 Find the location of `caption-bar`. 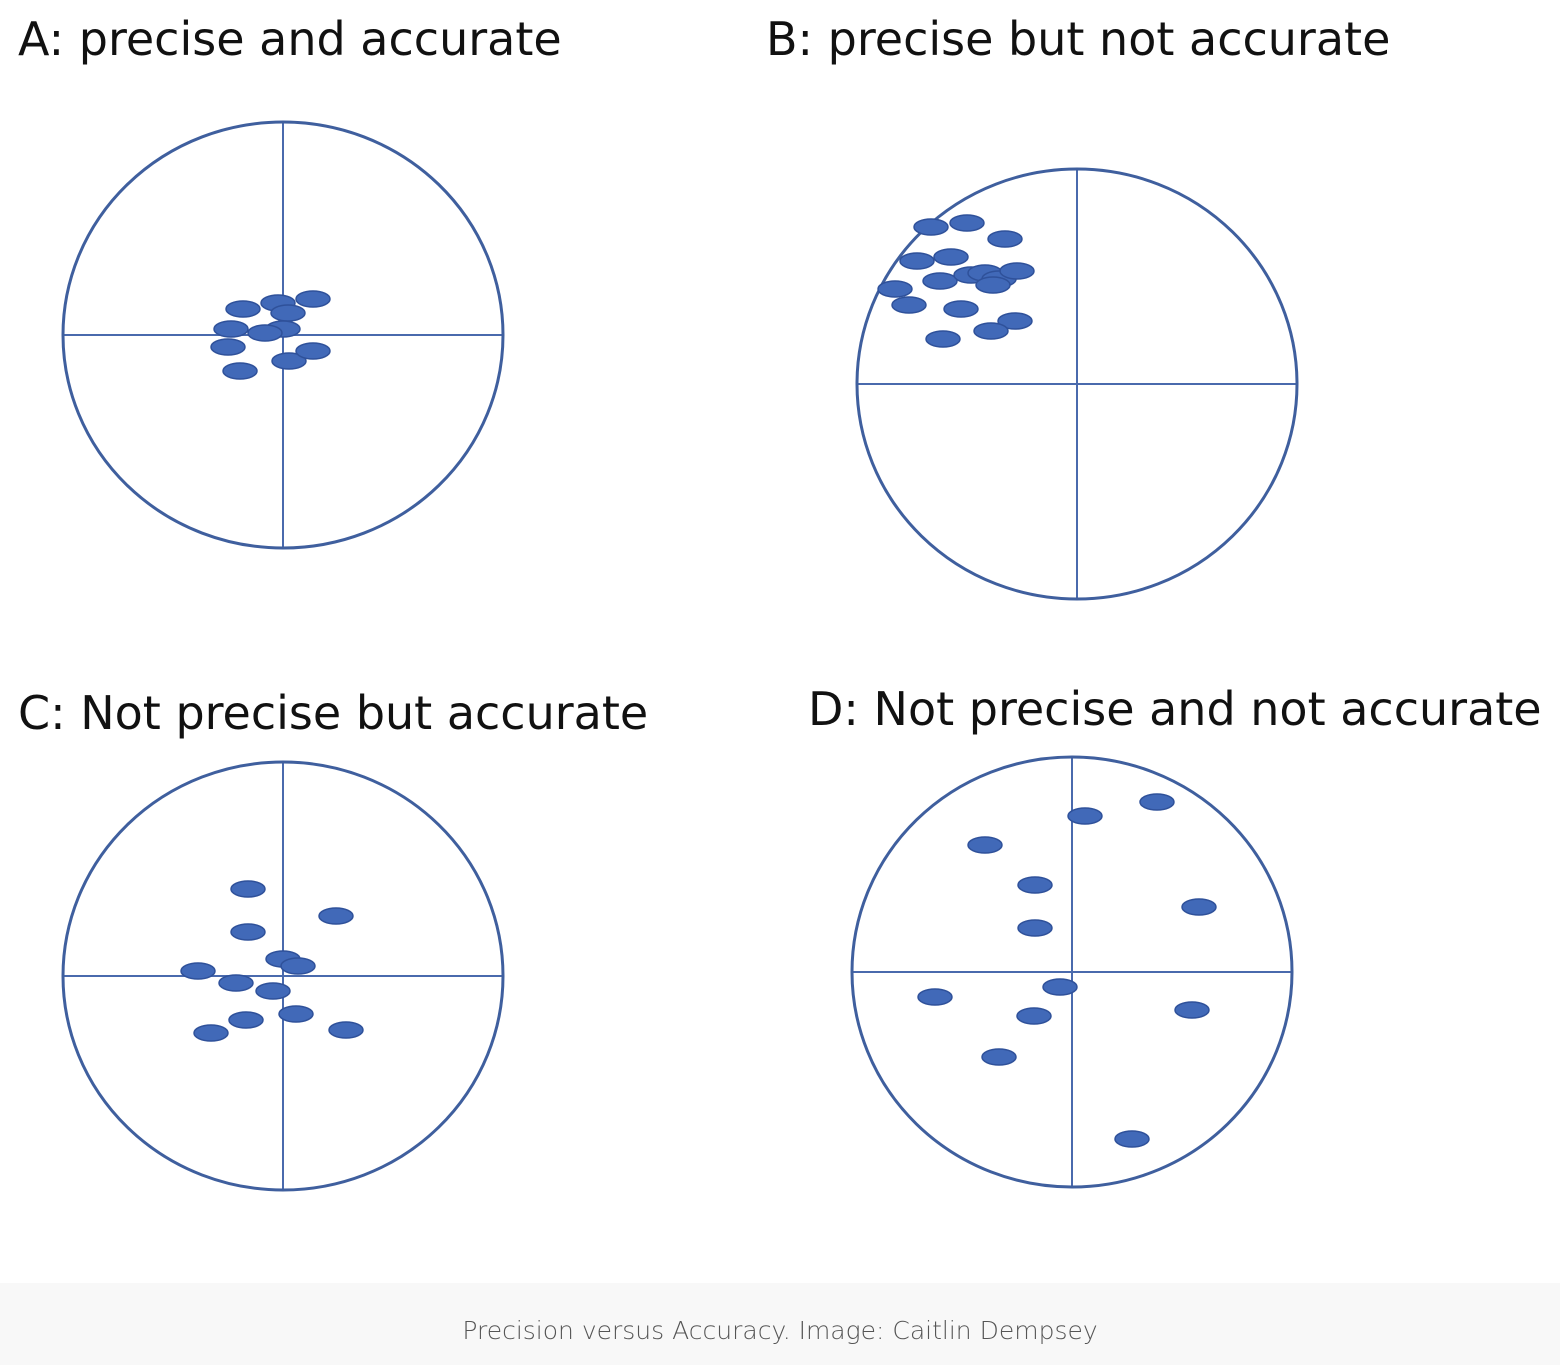

caption-bar is located at coordinates (780, 1324).